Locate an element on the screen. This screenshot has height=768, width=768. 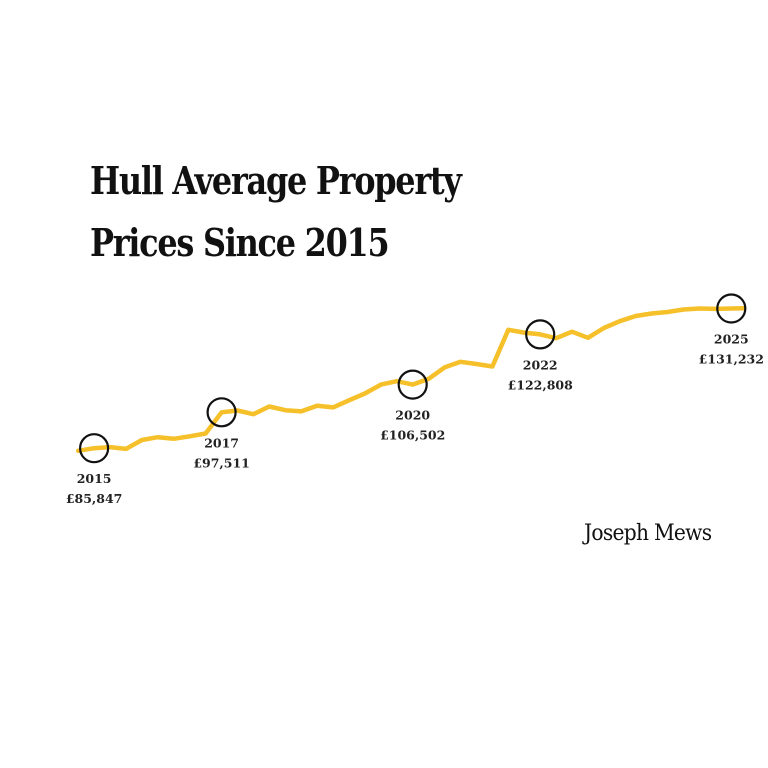
year-label-2025: 2025 is located at coordinates (731, 339).